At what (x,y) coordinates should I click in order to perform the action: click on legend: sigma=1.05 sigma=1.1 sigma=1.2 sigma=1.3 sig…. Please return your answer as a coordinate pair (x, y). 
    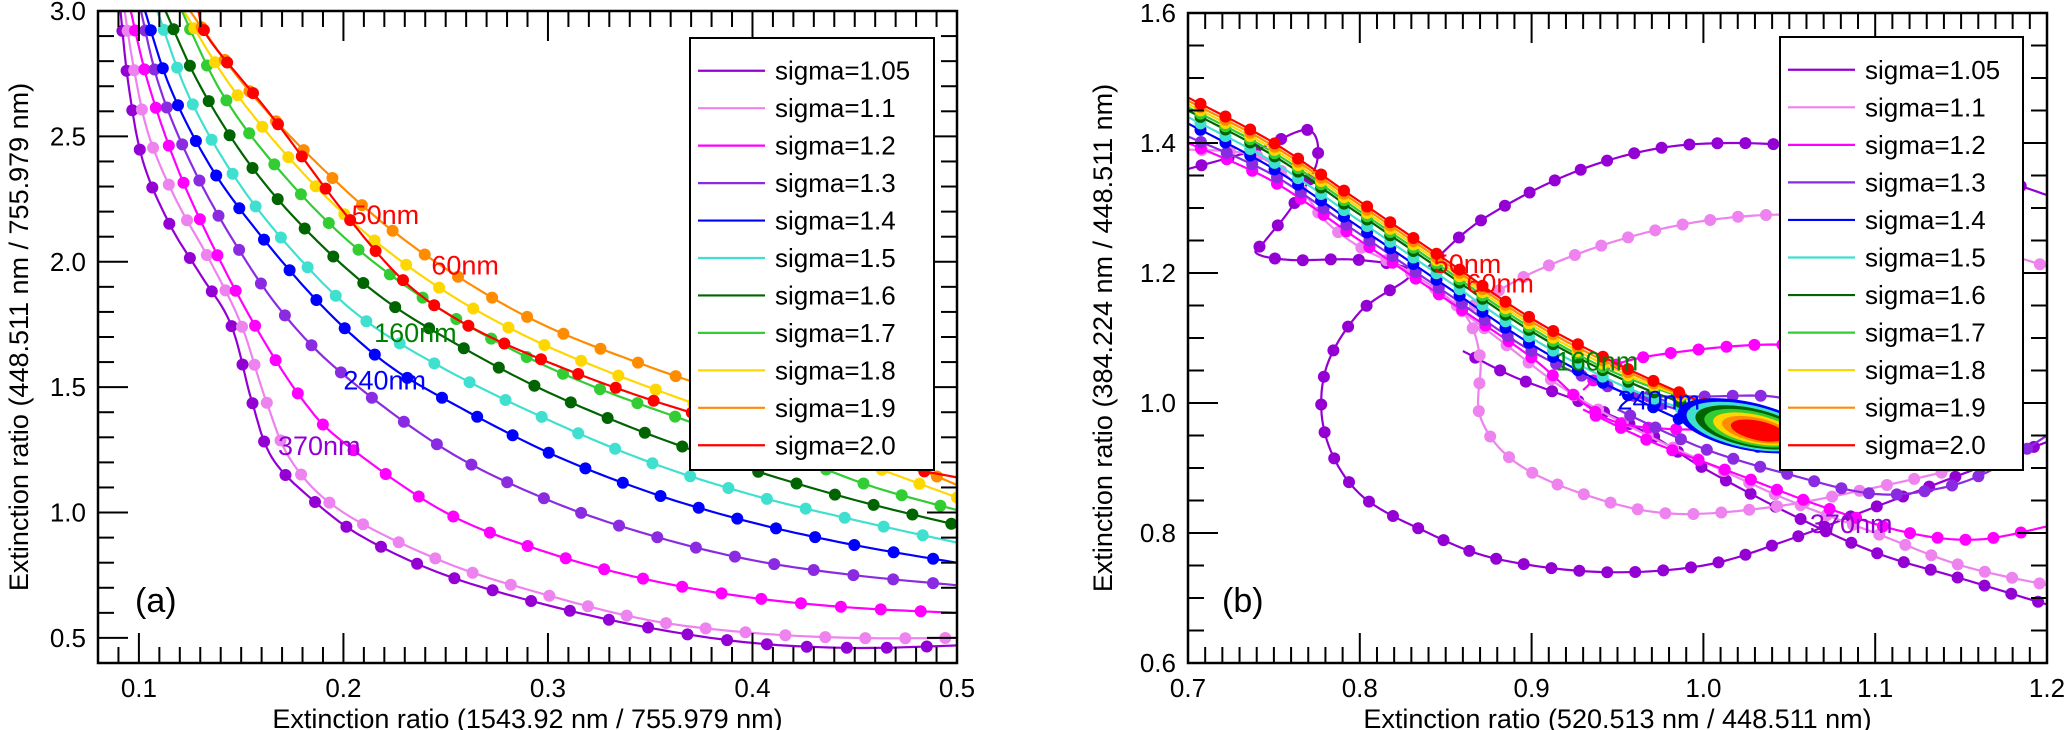
    Looking at the image, I should click on (1901, 253).